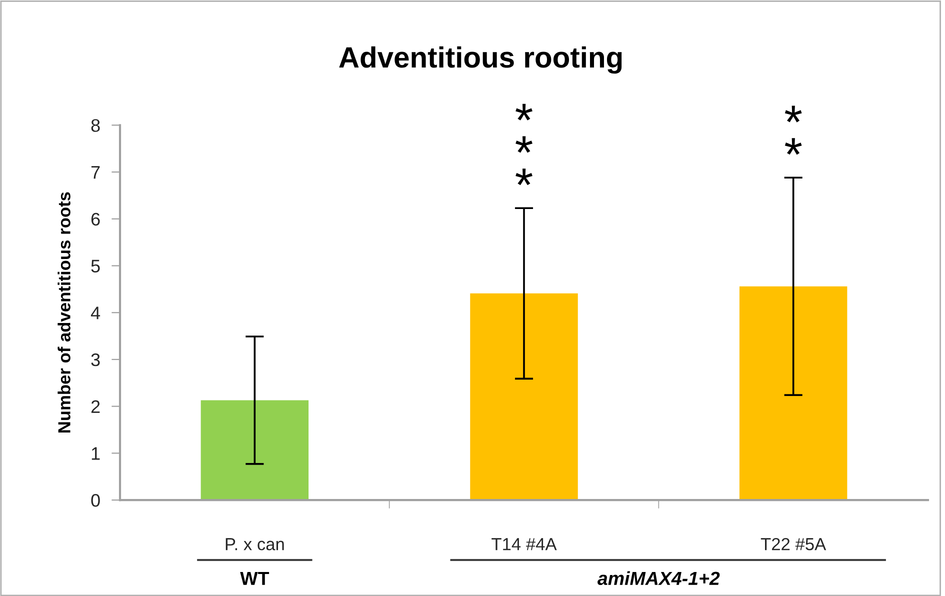  Describe the element at coordinates (64, 312) in the screenshot. I see `y-axis-title: Number of adventitious roots` at that location.